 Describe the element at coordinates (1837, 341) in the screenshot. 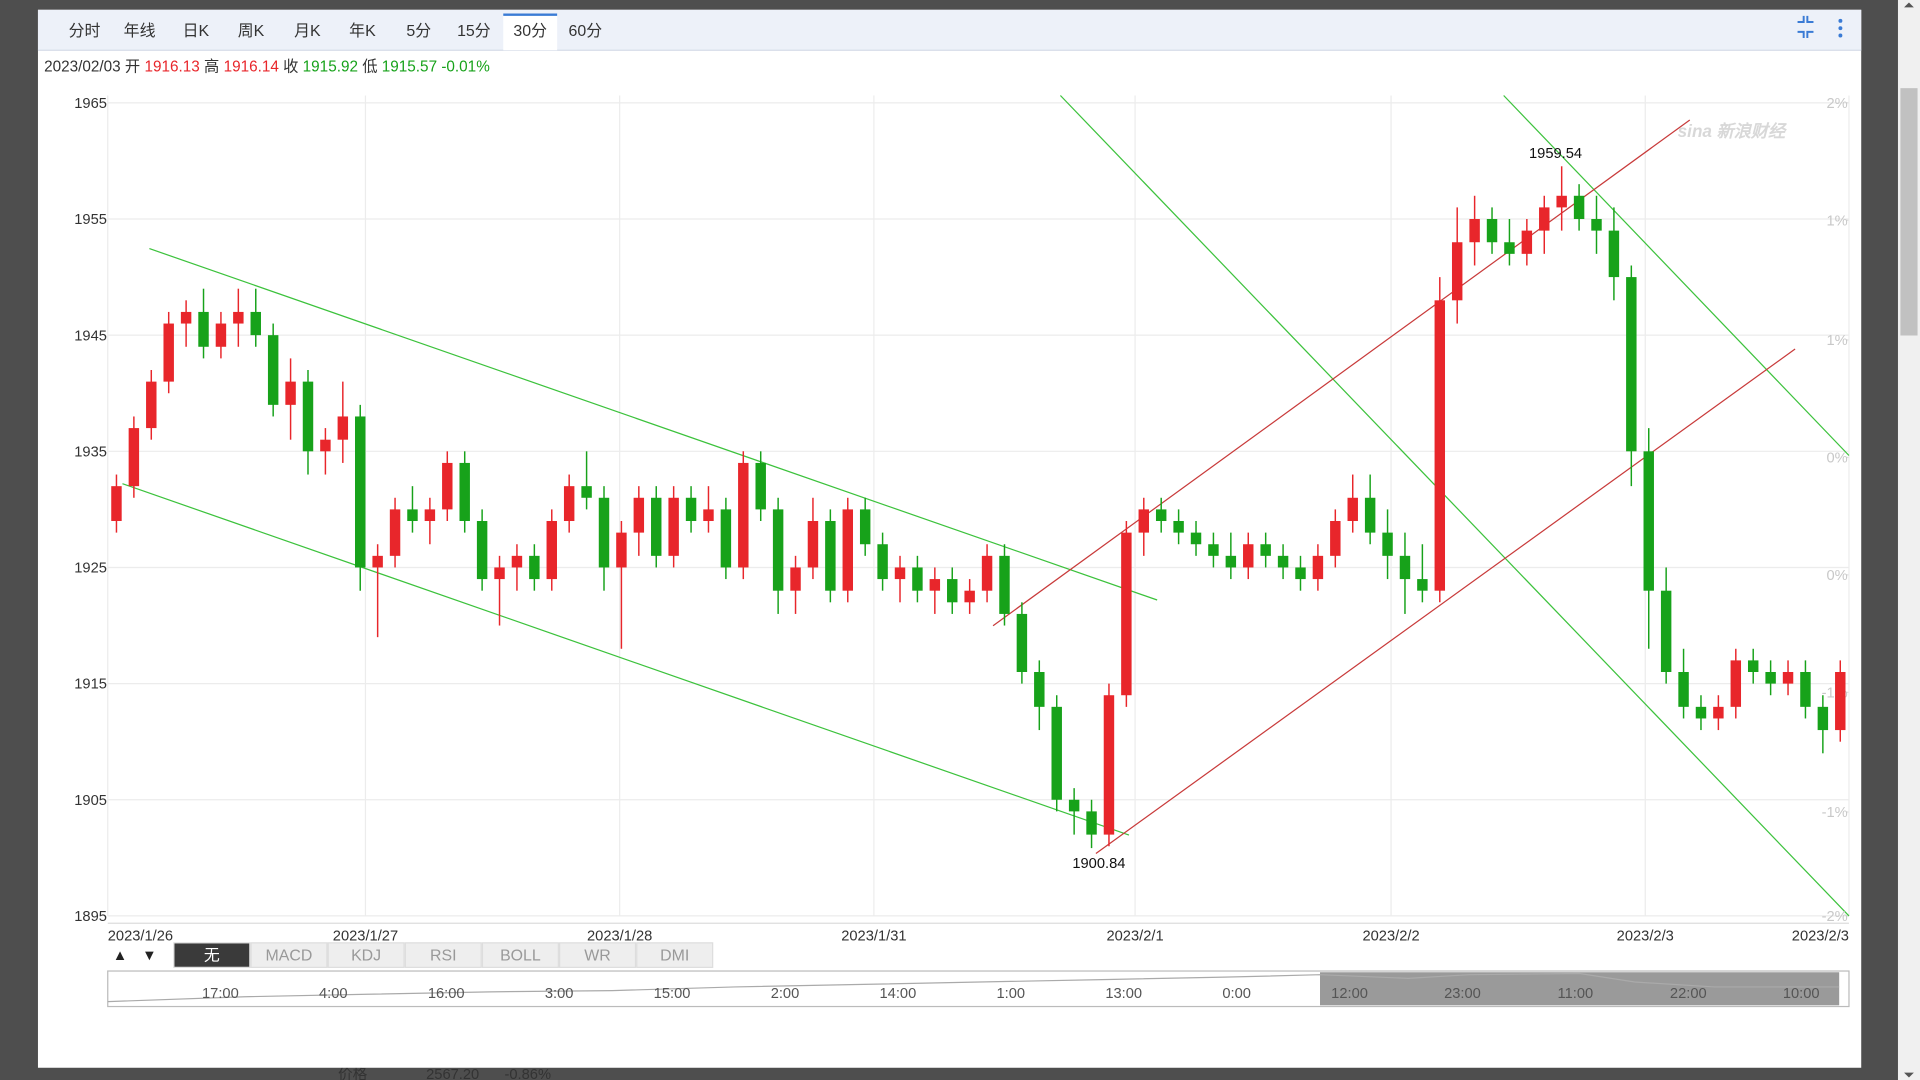

I see `y2-tick-label: 1%` at that location.